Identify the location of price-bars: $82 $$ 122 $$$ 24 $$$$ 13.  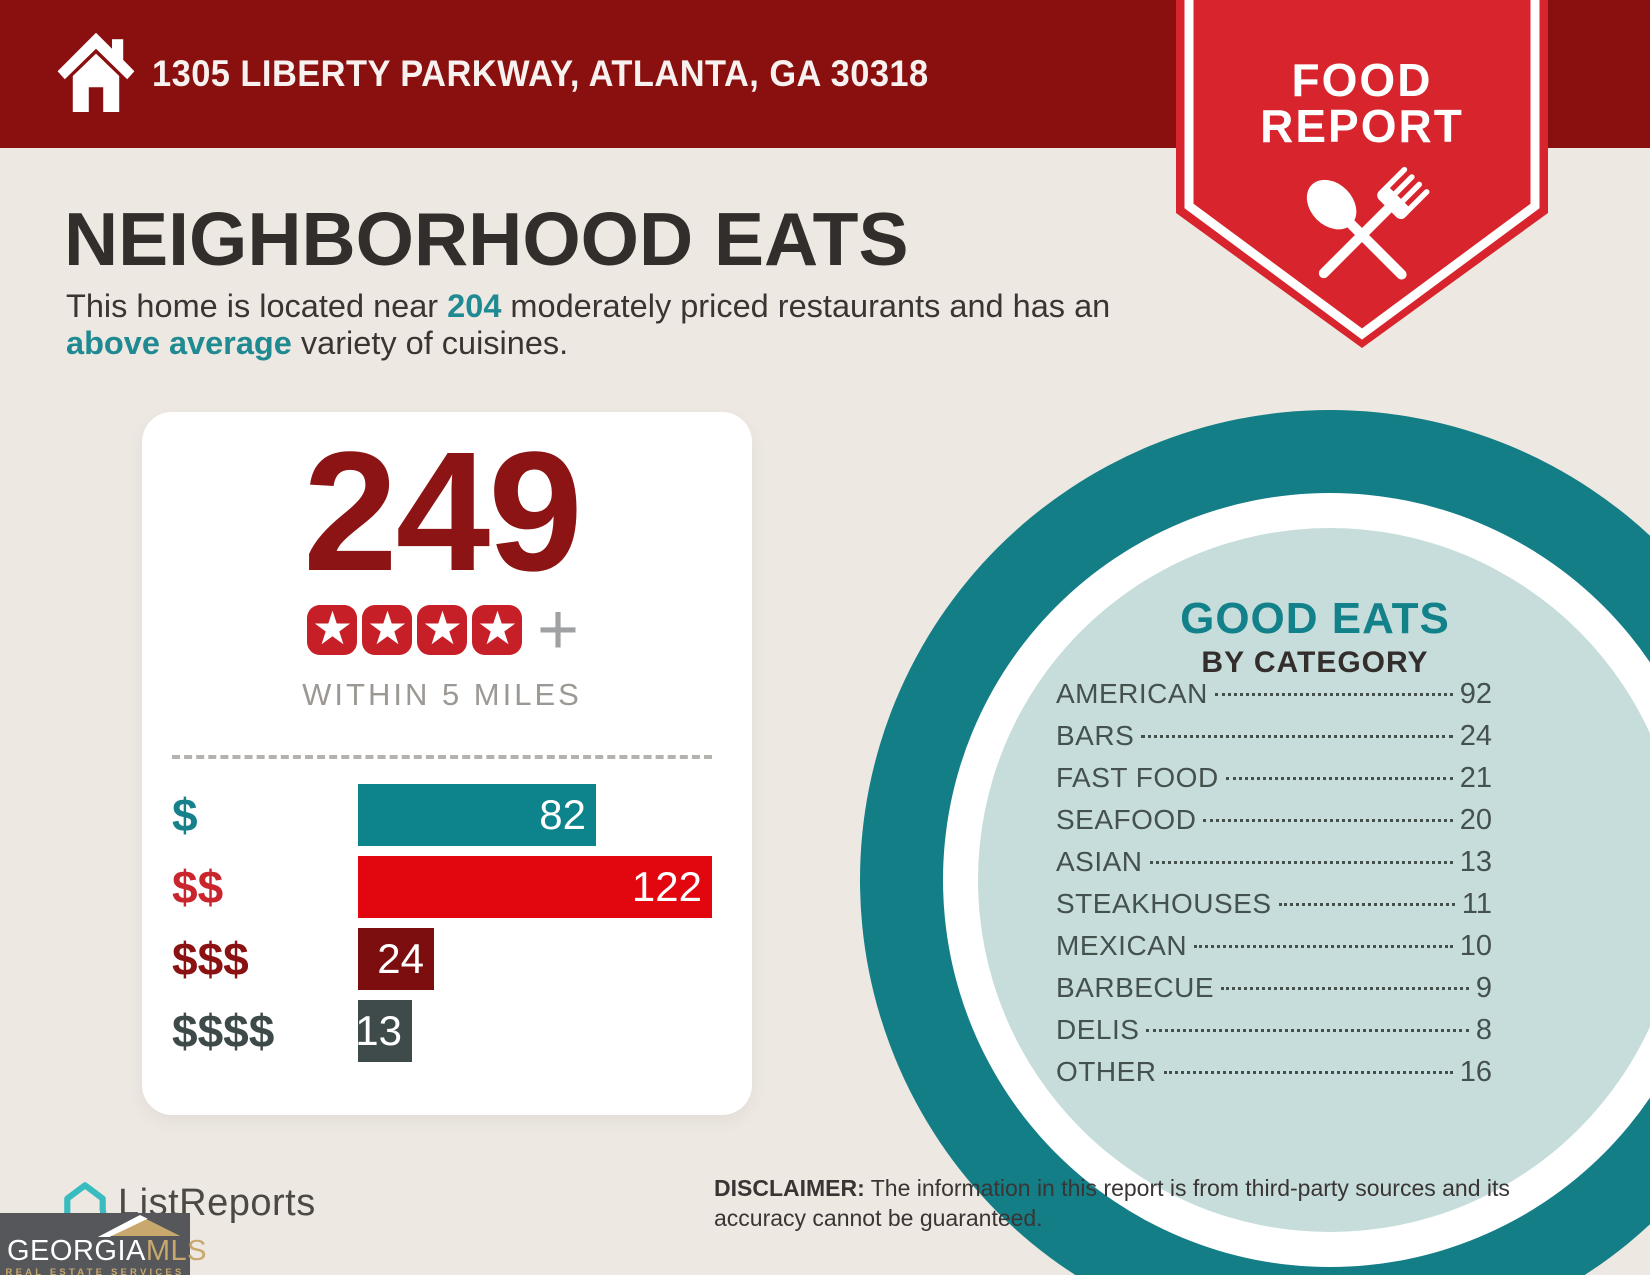
(442, 928).